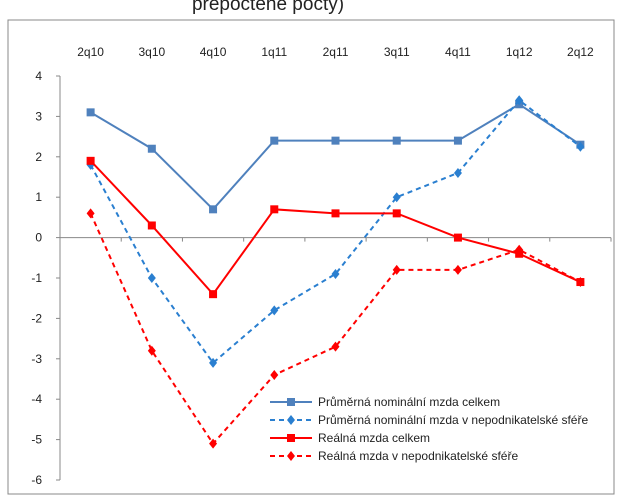 This screenshot has height=498, width=624. I want to click on legend-label: Reálná mzda celkem, so click(374, 438).